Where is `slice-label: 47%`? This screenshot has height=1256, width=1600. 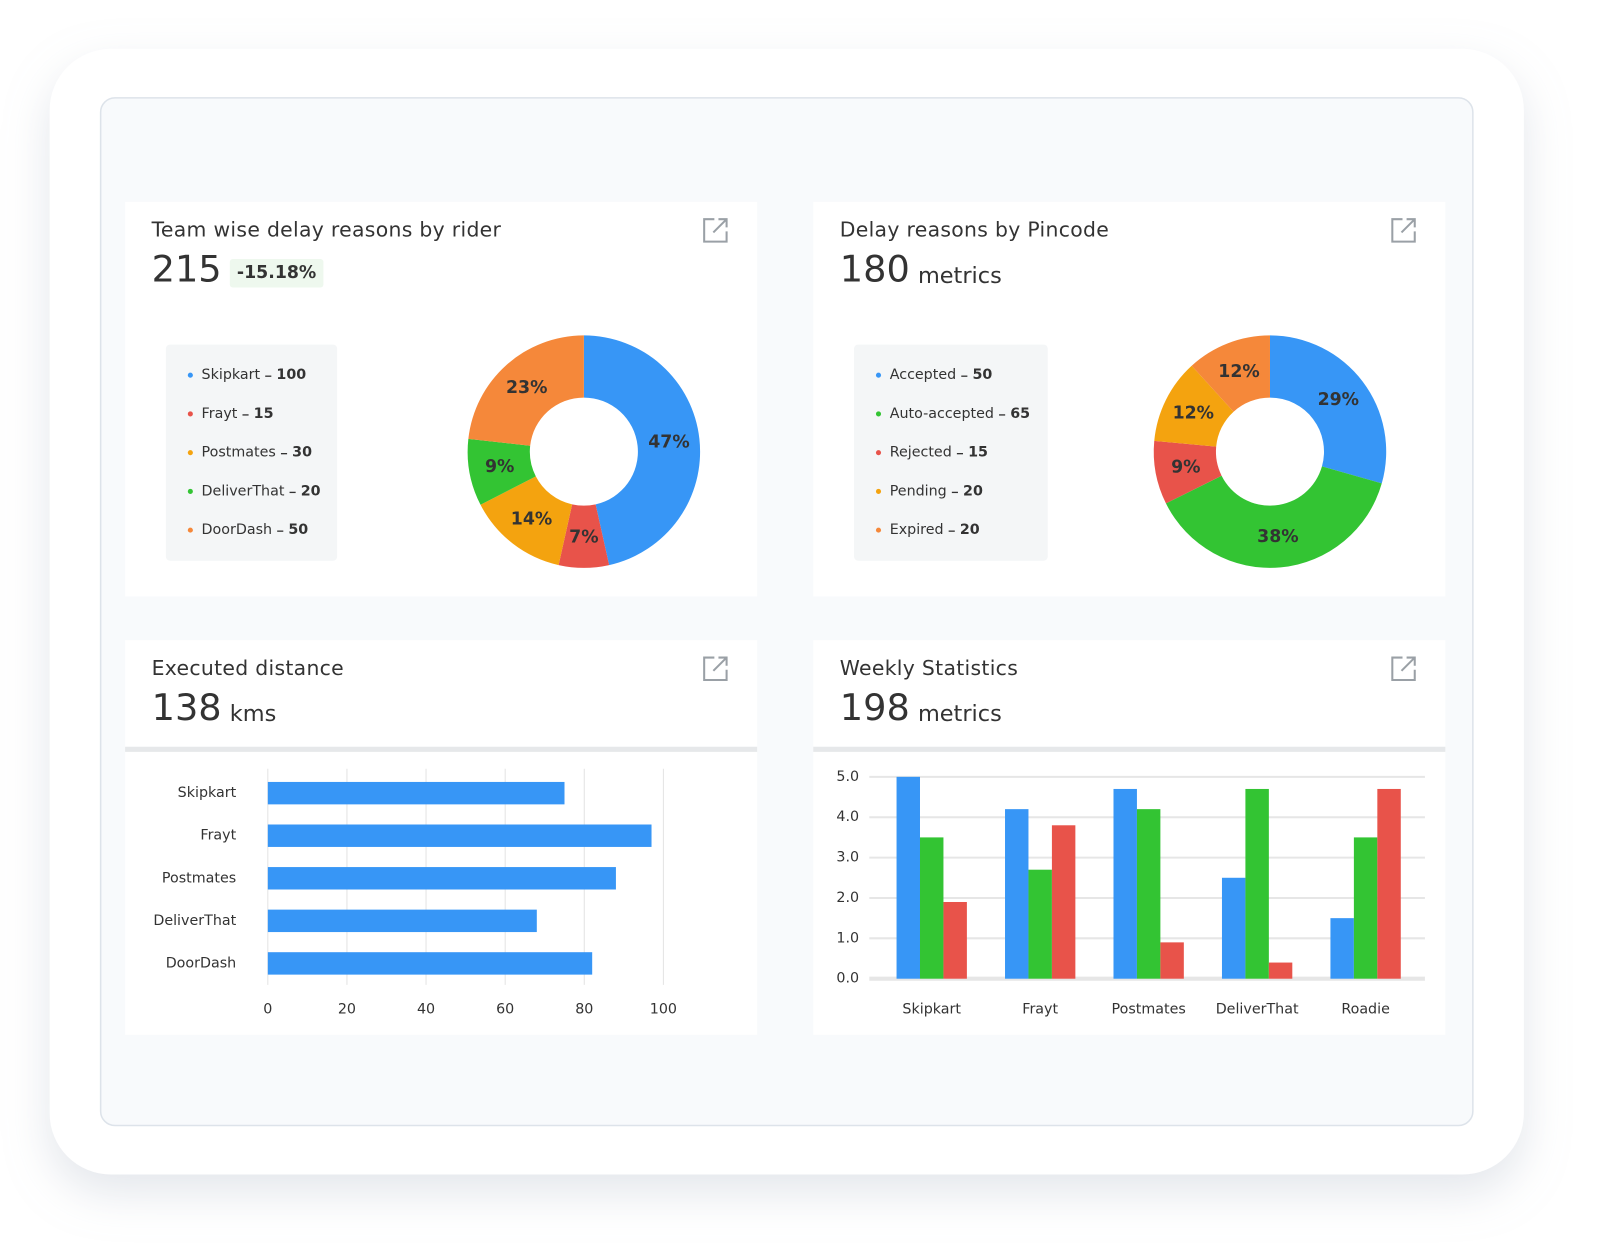 slice-label: 47% is located at coordinates (668, 442).